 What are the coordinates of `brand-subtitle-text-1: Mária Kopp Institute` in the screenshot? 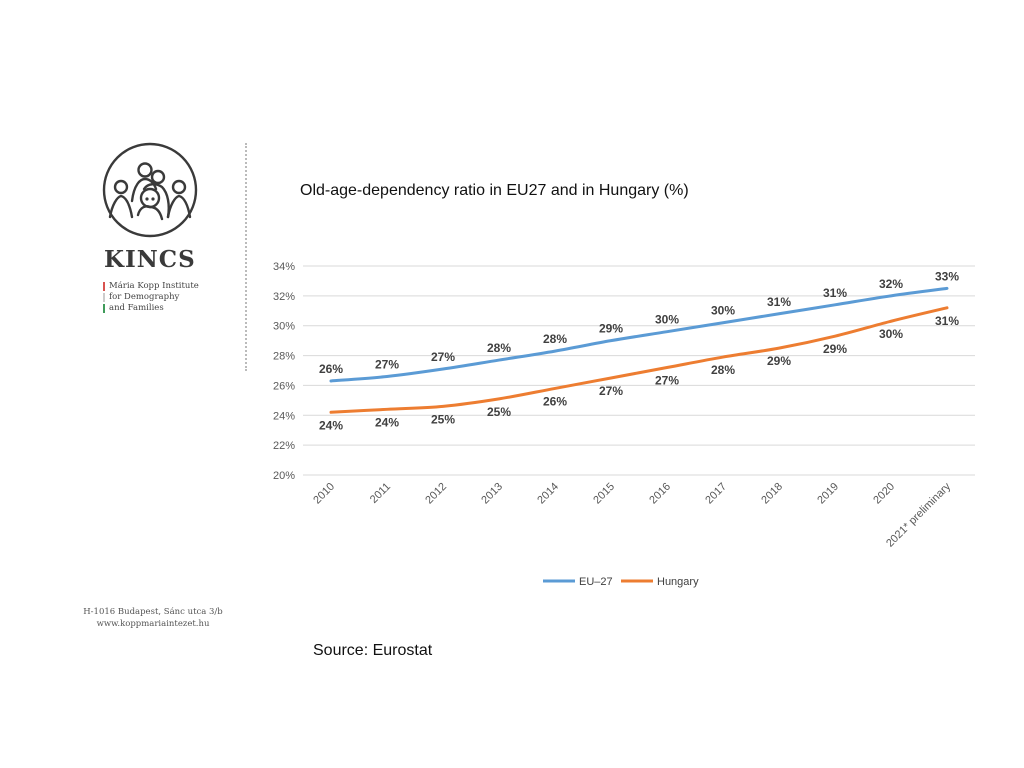 It's located at (154, 286).